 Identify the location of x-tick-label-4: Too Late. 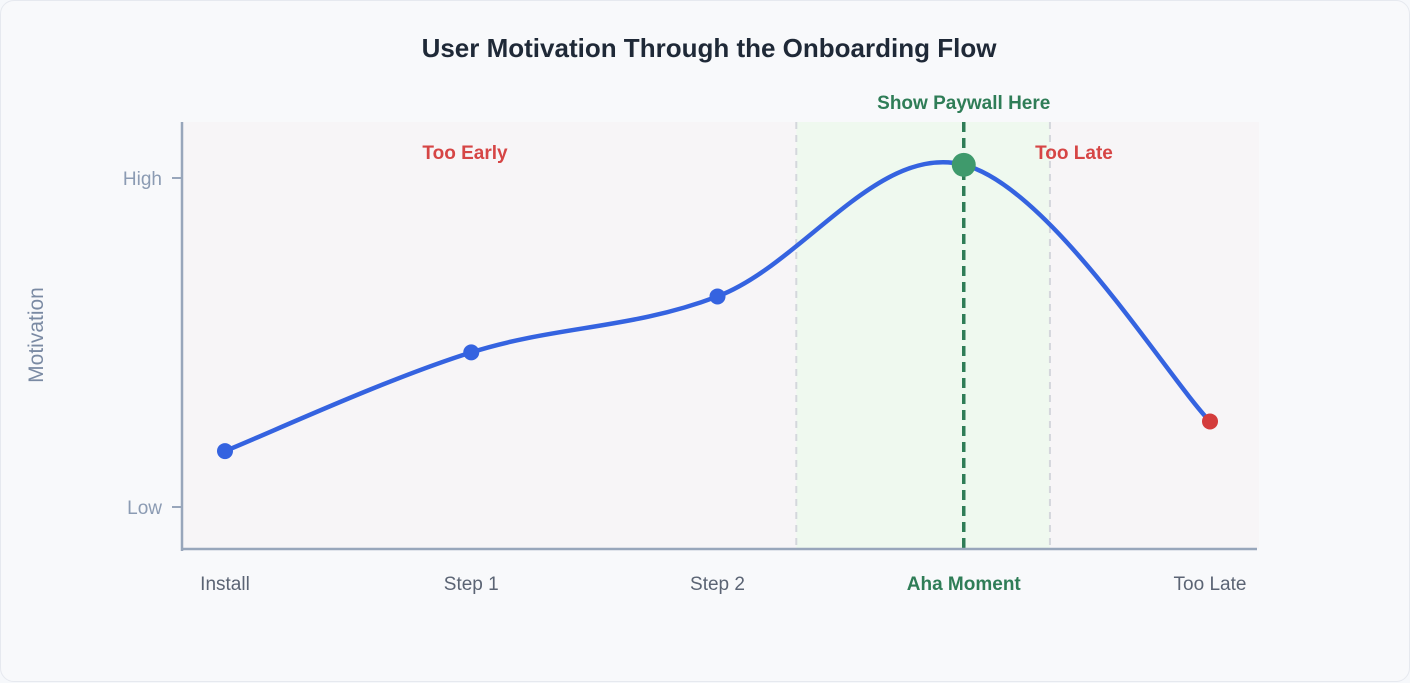
(1210, 584).